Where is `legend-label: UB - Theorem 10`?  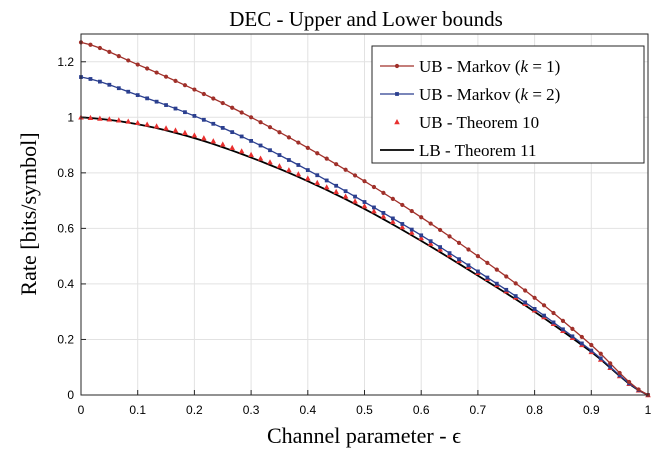
legend-label: UB - Theorem 10 is located at coordinates (479, 122).